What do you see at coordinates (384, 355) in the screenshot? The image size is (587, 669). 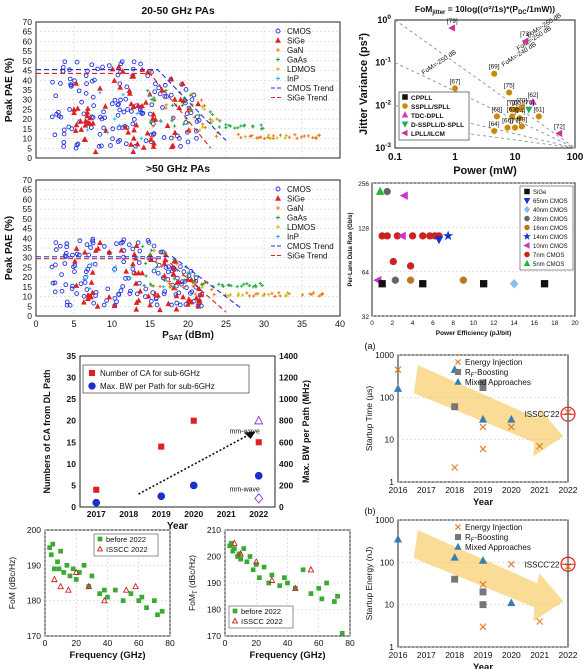 I see `y-tick-label: 1000` at bounding box center [384, 355].